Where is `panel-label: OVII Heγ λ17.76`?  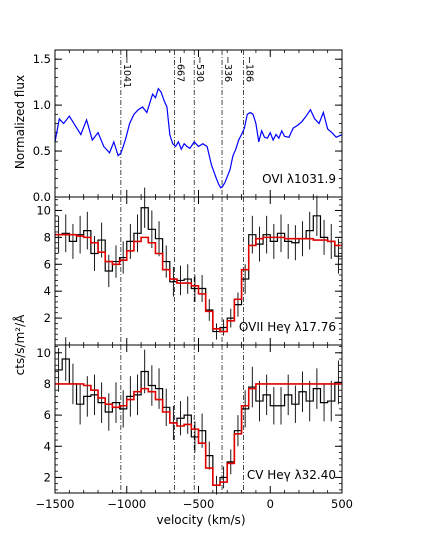
panel-label: OVII Heγ λ17.76 is located at coordinates (287, 327).